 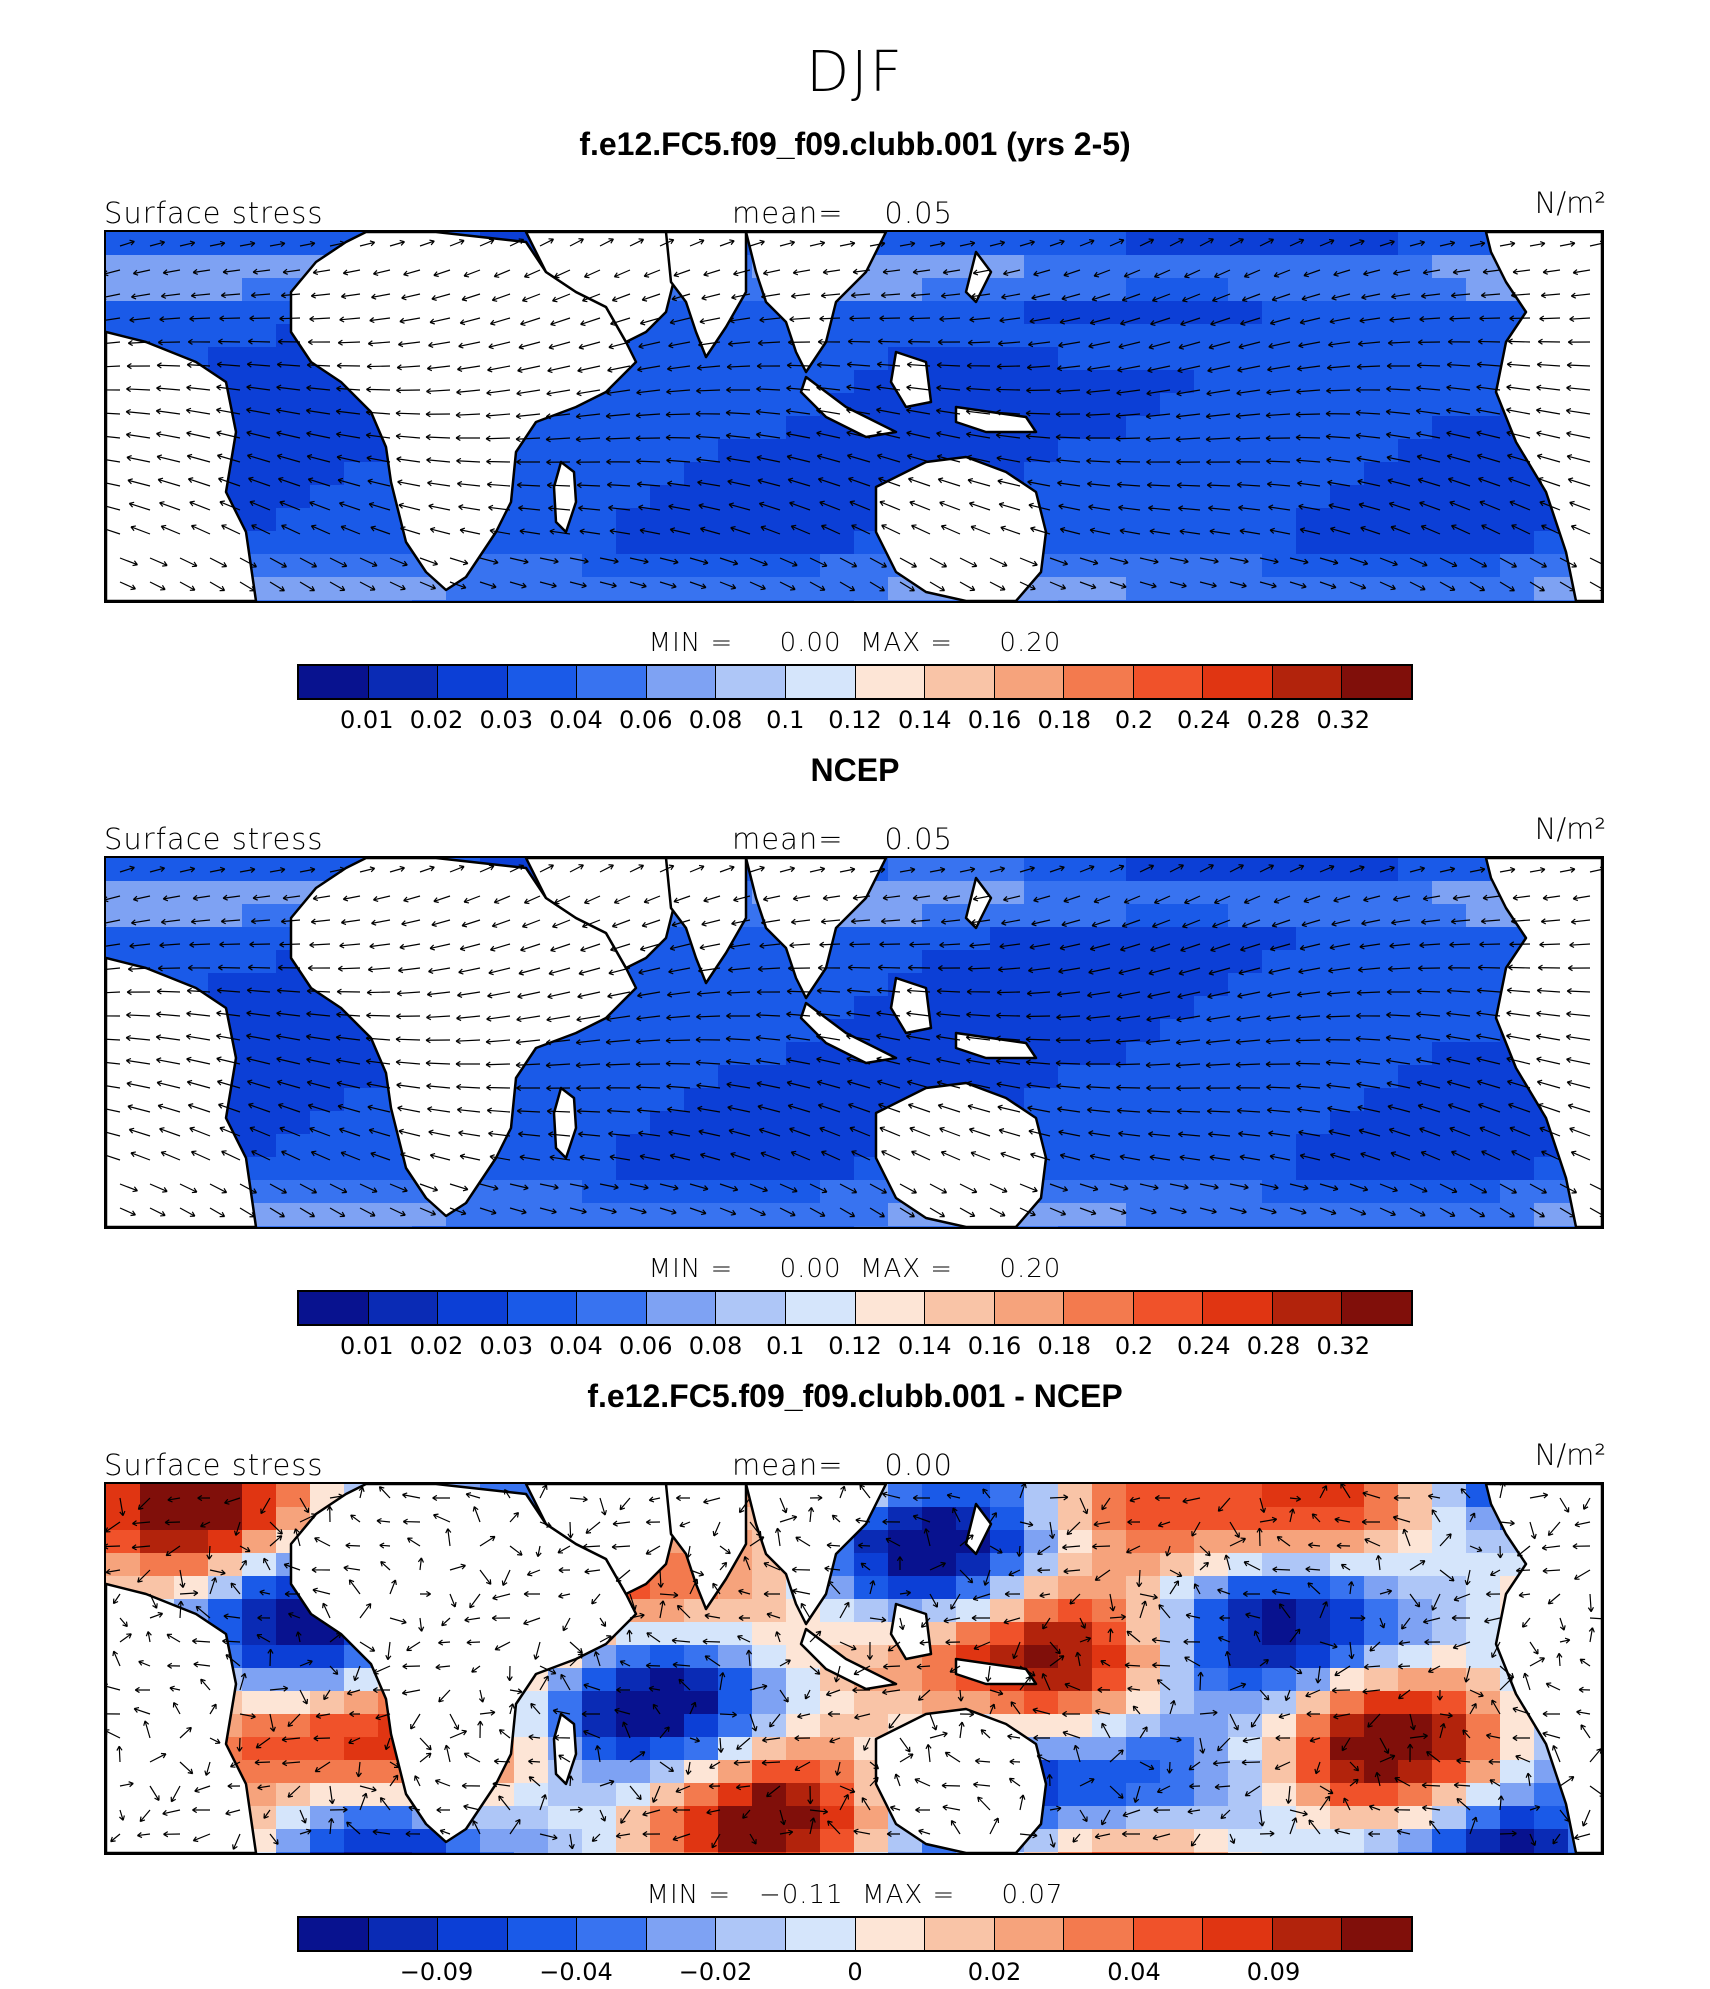 What do you see at coordinates (367, 720) in the screenshot?
I see `colorbar-tick-label: 0.01` at bounding box center [367, 720].